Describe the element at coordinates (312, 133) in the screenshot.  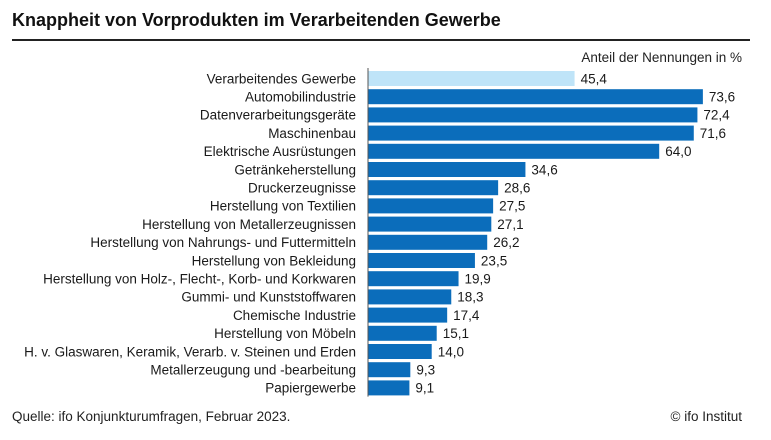
I see `category-label: Maschinenbau` at that location.